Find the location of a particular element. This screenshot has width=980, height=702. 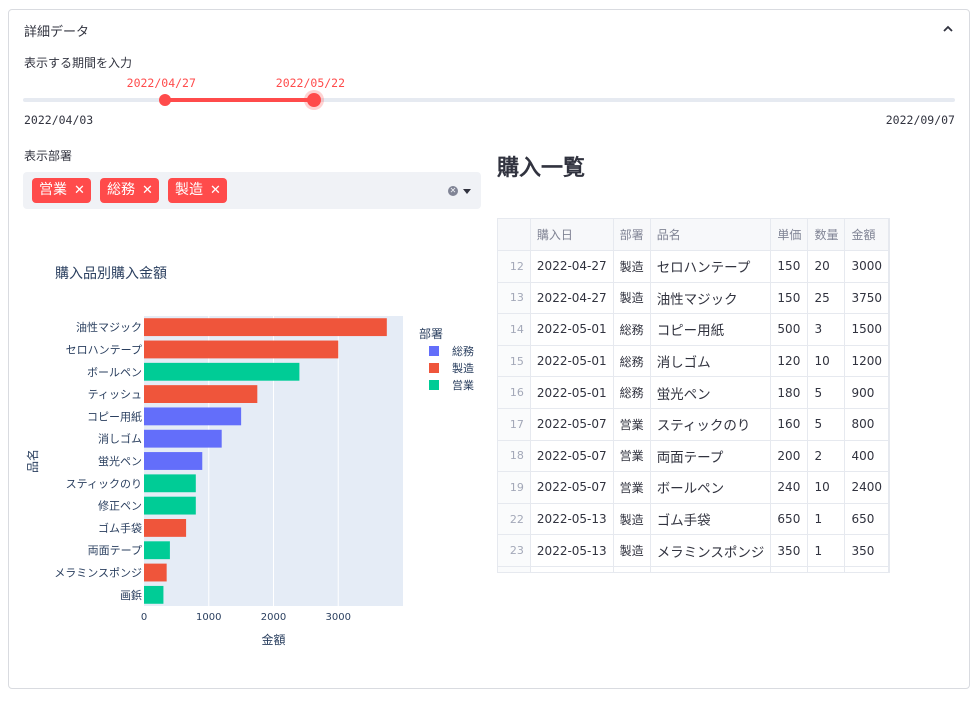

table-row: 12 2022-04-27 製造 セロハンテープ 150 20 3000 is located at coordinates (693, 266).